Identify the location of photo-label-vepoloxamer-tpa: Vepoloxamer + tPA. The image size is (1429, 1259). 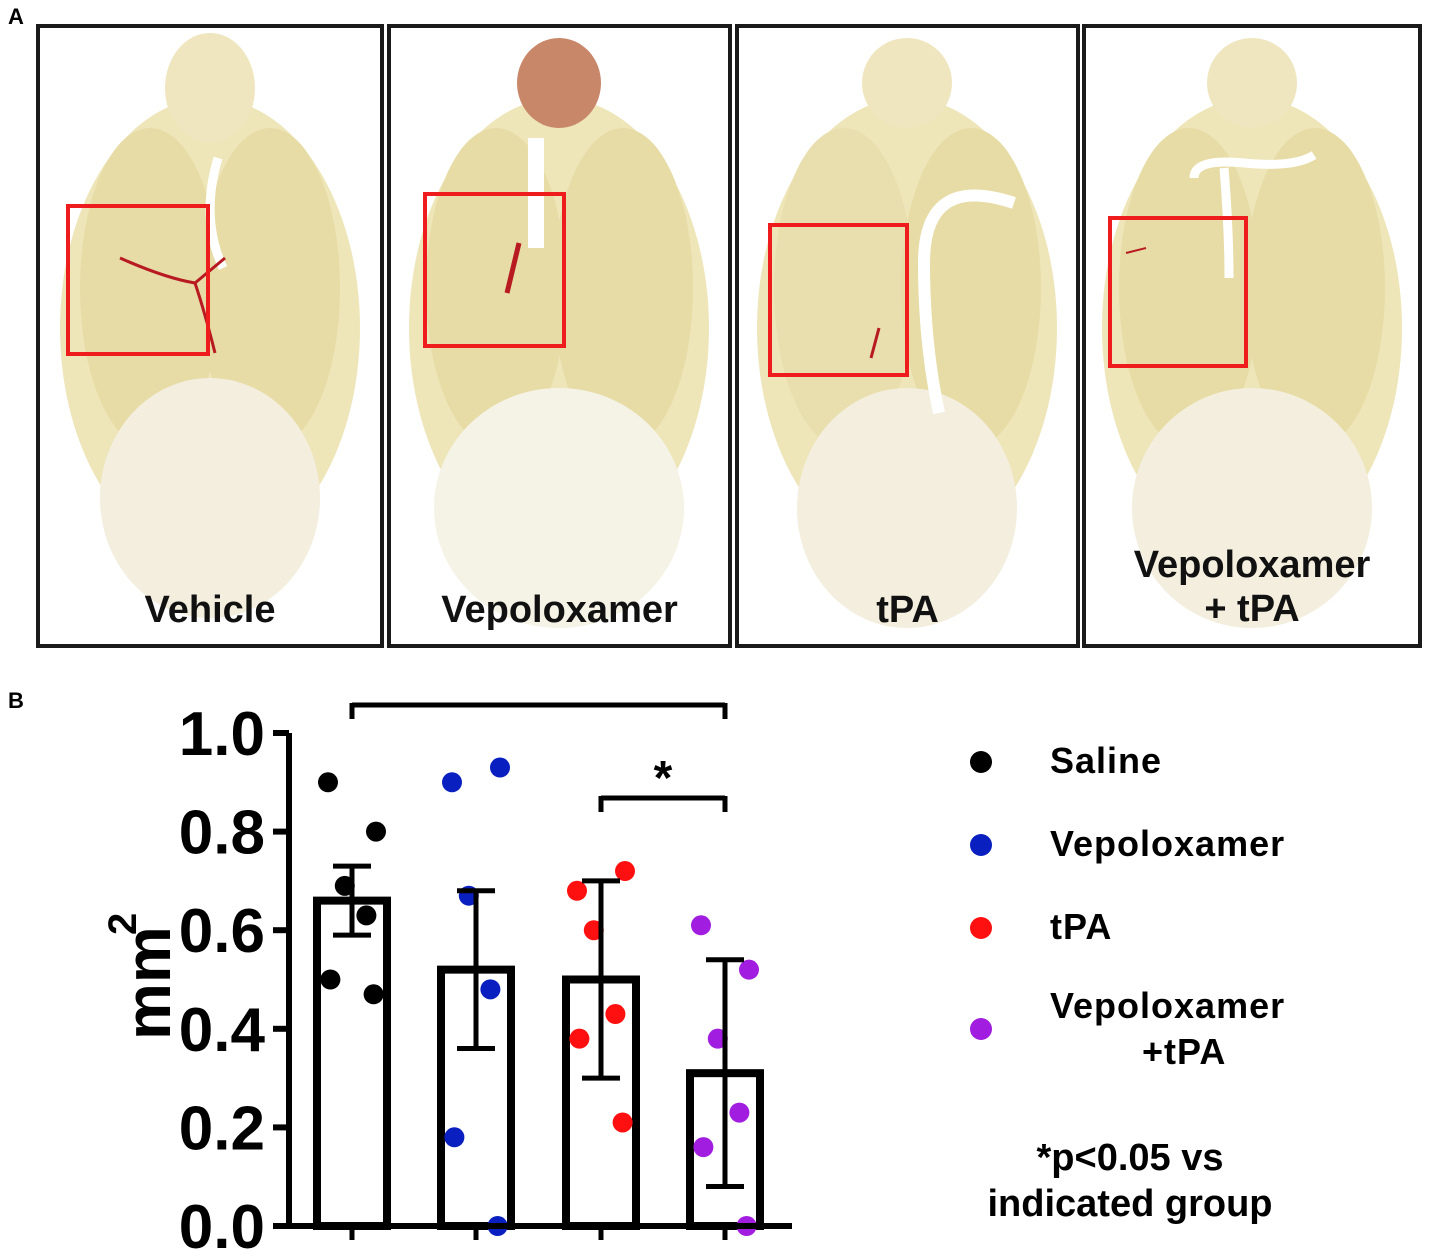
(1252, 587).